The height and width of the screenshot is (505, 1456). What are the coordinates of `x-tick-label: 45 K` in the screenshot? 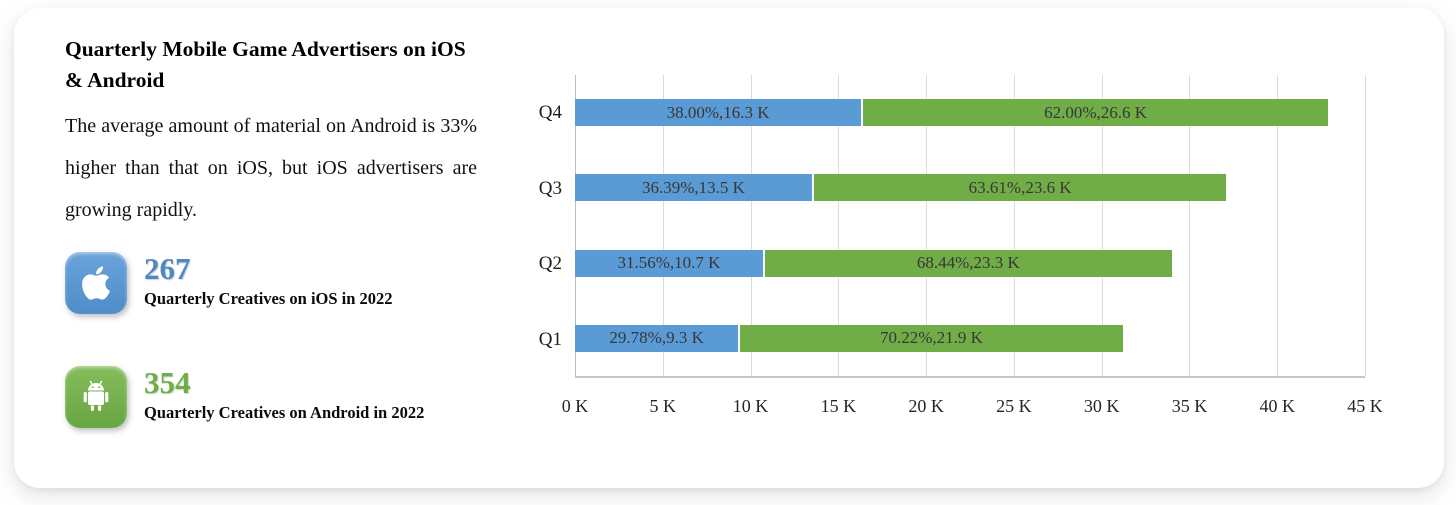 It's located at (1365, 406).